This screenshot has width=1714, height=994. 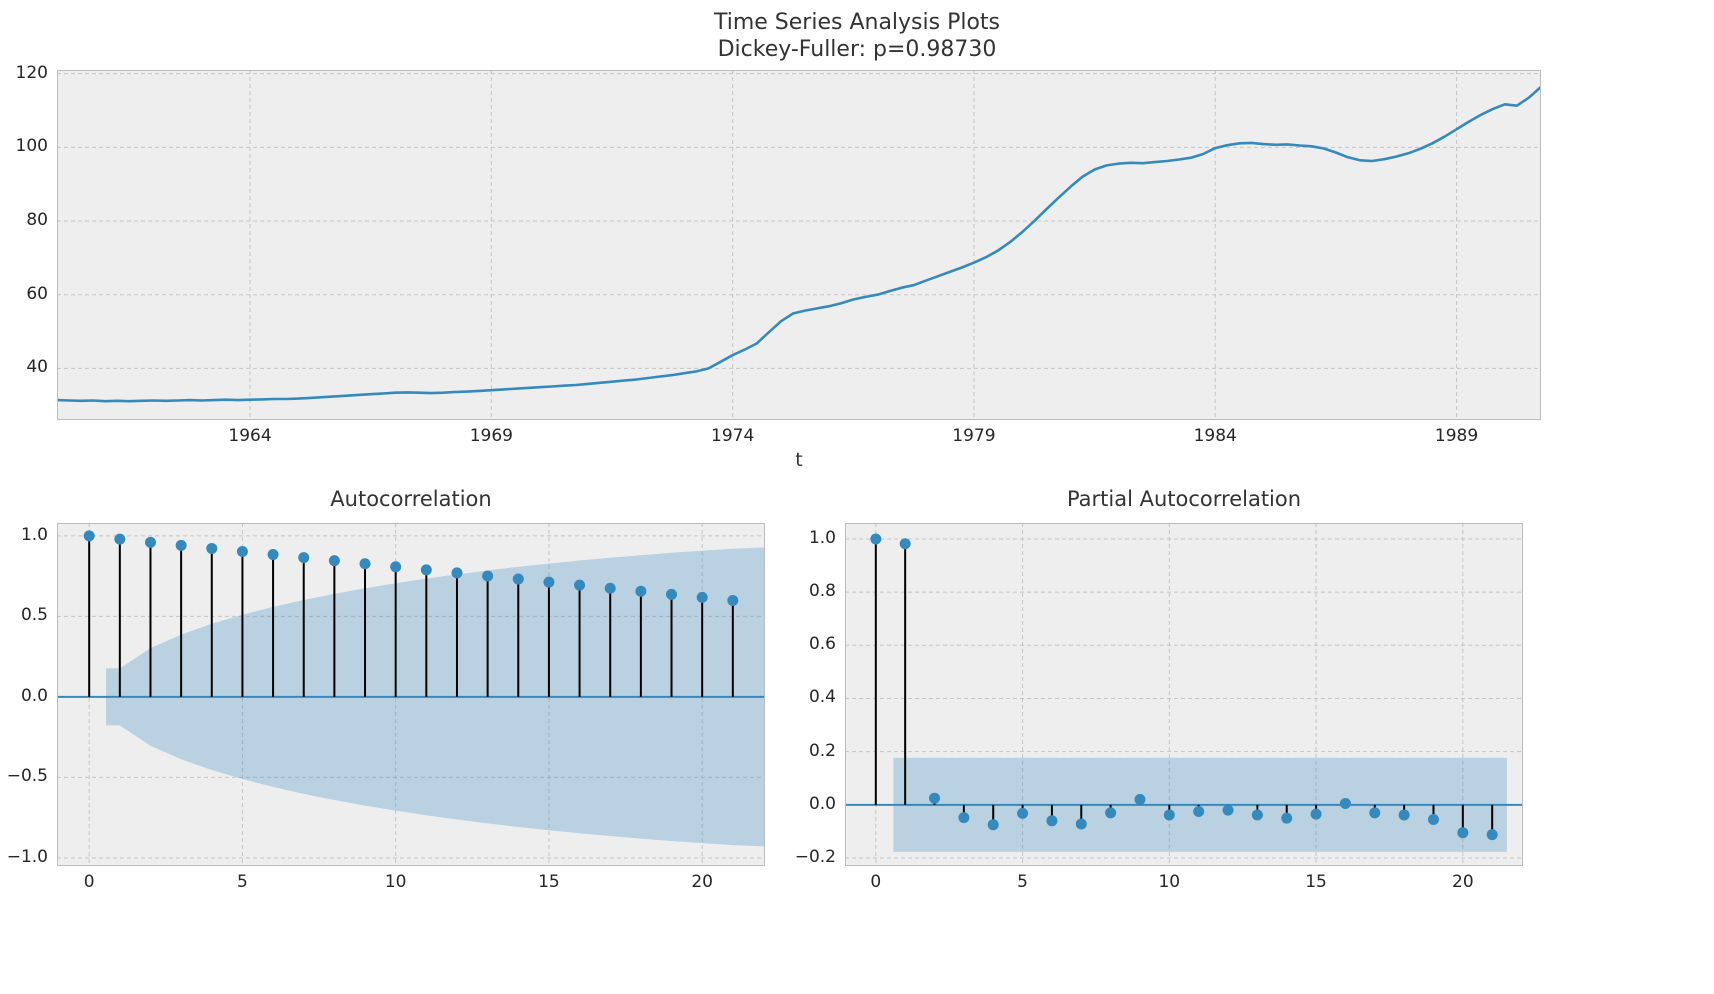 I want to click on pacf-y-tick-label: 0.0, so click(x=822, y=804).